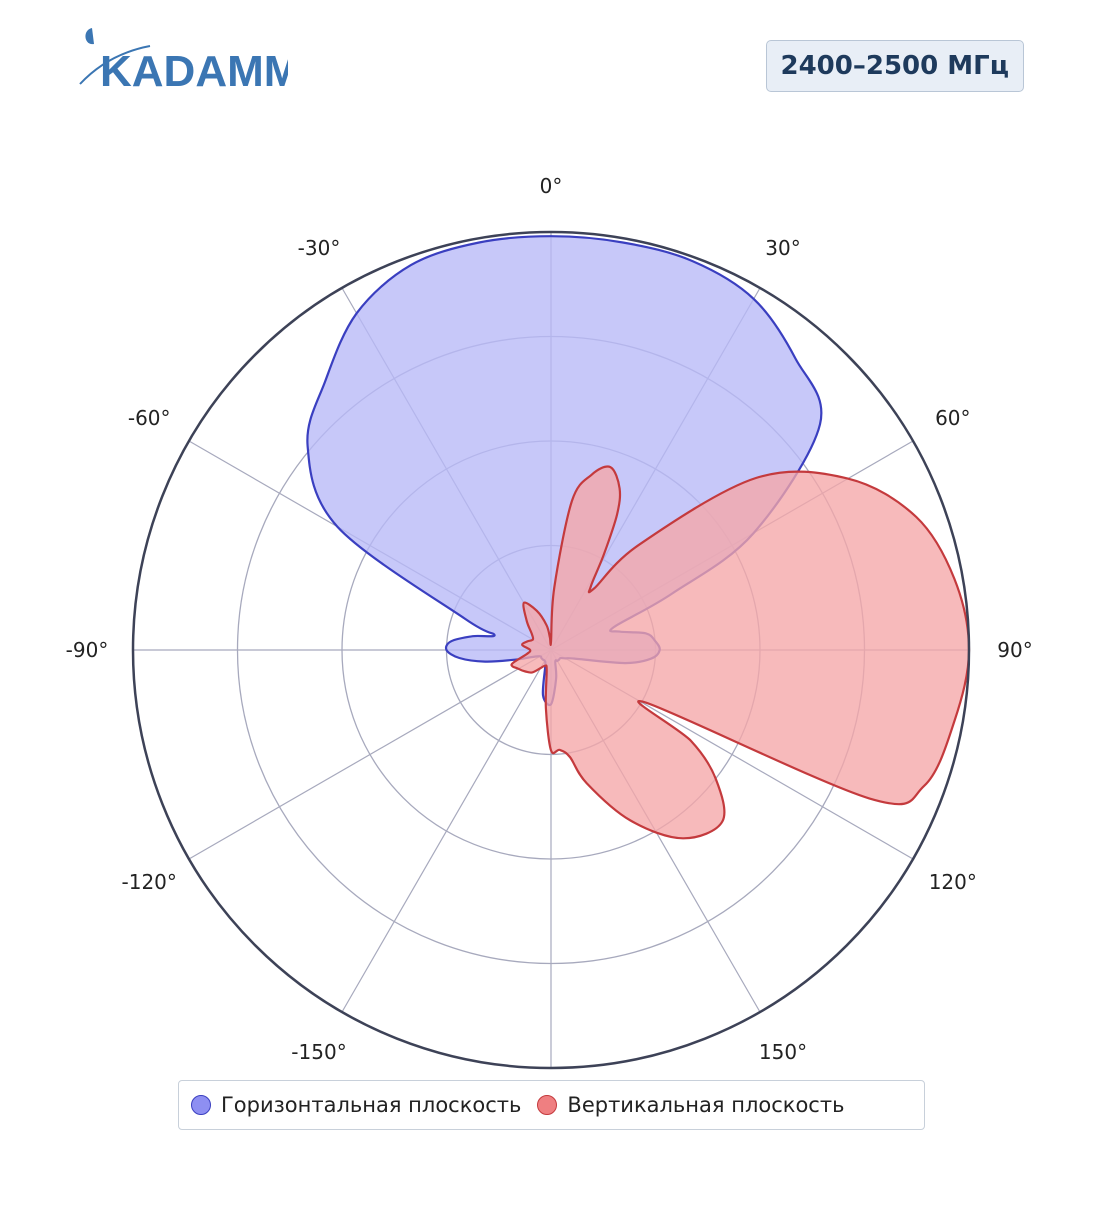 The image size is (1104, 1211). Describe the element at coordinates (783, 1052) in the screenshot. I see `angle-tick-label: 150°` at that location.